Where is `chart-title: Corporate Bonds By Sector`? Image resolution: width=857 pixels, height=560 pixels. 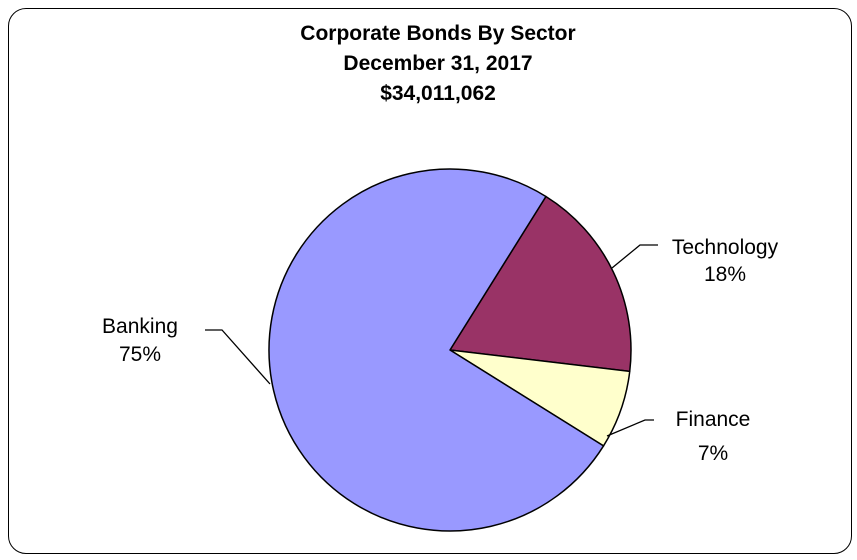 chart-title: Corporate Bonds By Sector is located at coordinates (437, 33).